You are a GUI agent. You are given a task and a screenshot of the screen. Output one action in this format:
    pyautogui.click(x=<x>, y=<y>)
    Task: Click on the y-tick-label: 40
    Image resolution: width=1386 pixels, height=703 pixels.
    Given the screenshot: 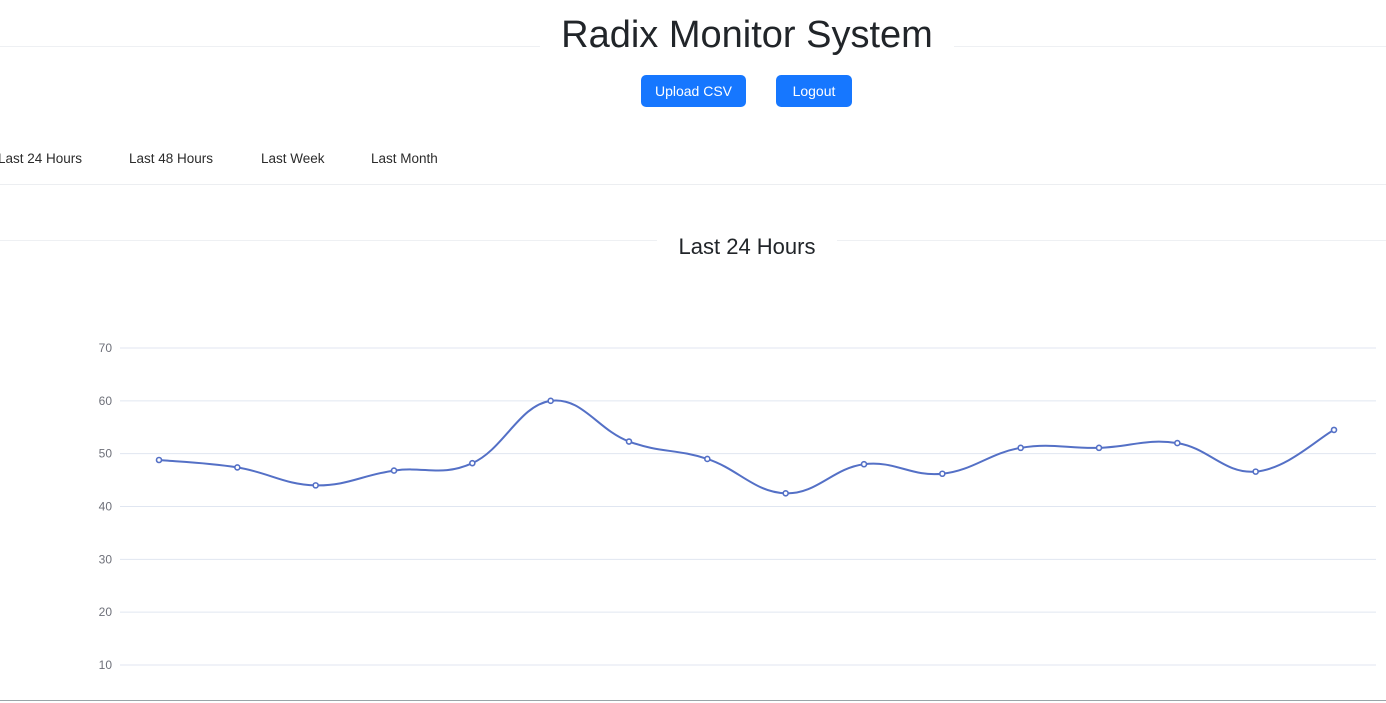 What is the action you would take?
    pyautogui.click(x=106, y=507)
    